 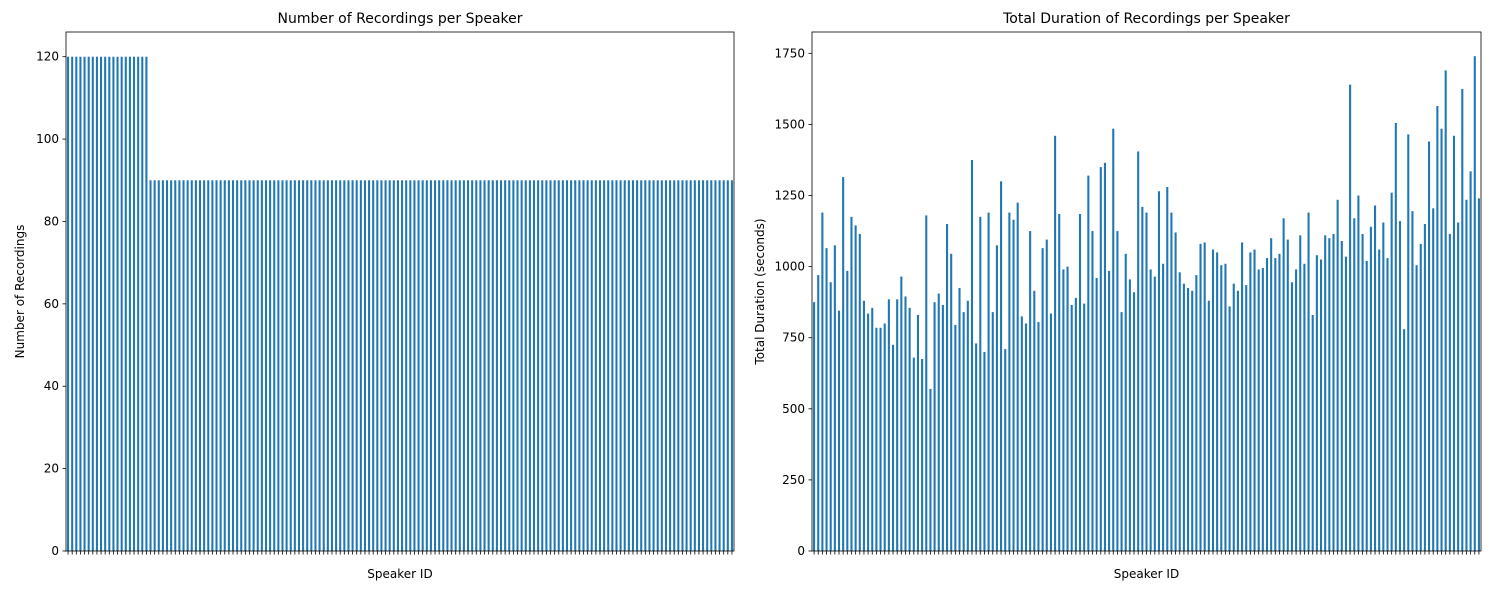 What do you see at coordinates (51, 304) in the screenshot?
I see `y-axis-ticks: 0 20 40 60 80 100 120` at bounding box center [51, 304].